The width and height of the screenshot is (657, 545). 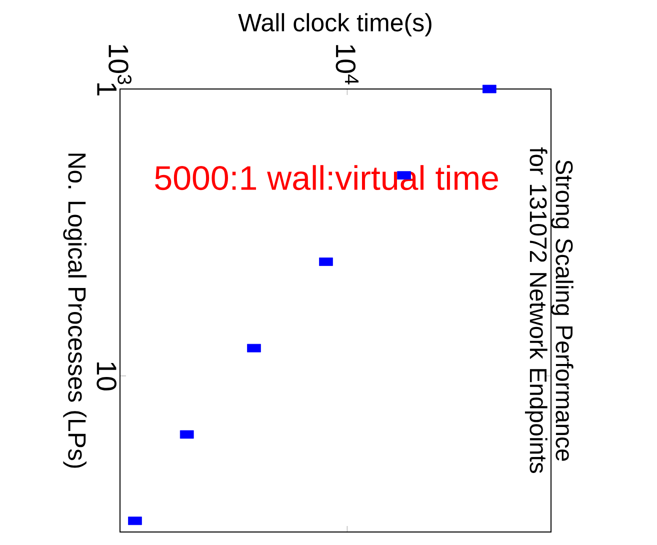 What do you see at coordinates (347, 64) in the screenshot?
I see `x-tick-label: 10$^{4}$` at bounding box center [347, 64].